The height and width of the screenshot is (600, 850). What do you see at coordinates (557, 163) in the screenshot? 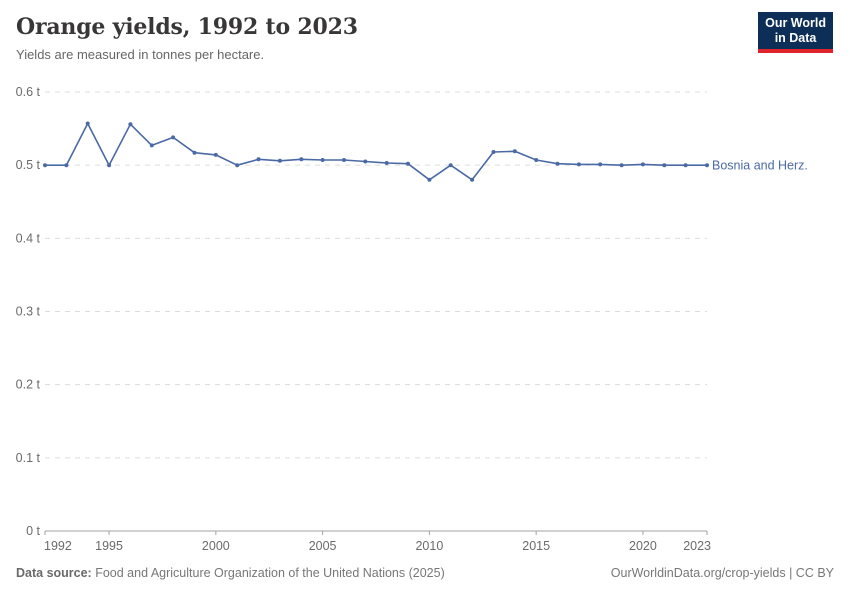
I see `data-point-2016` at bounding box center [557, 163].